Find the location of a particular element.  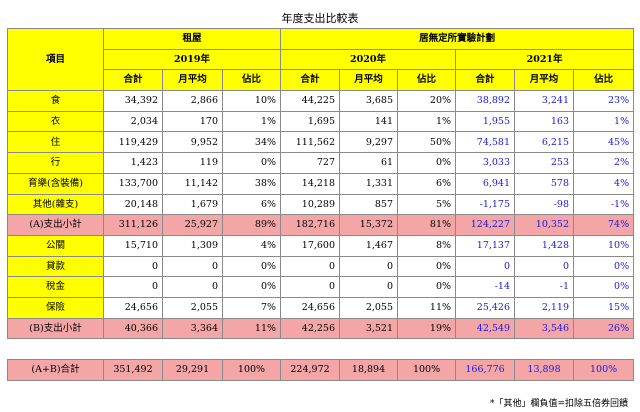

table-cell: 1,428 is located at coordinates (544, 245).